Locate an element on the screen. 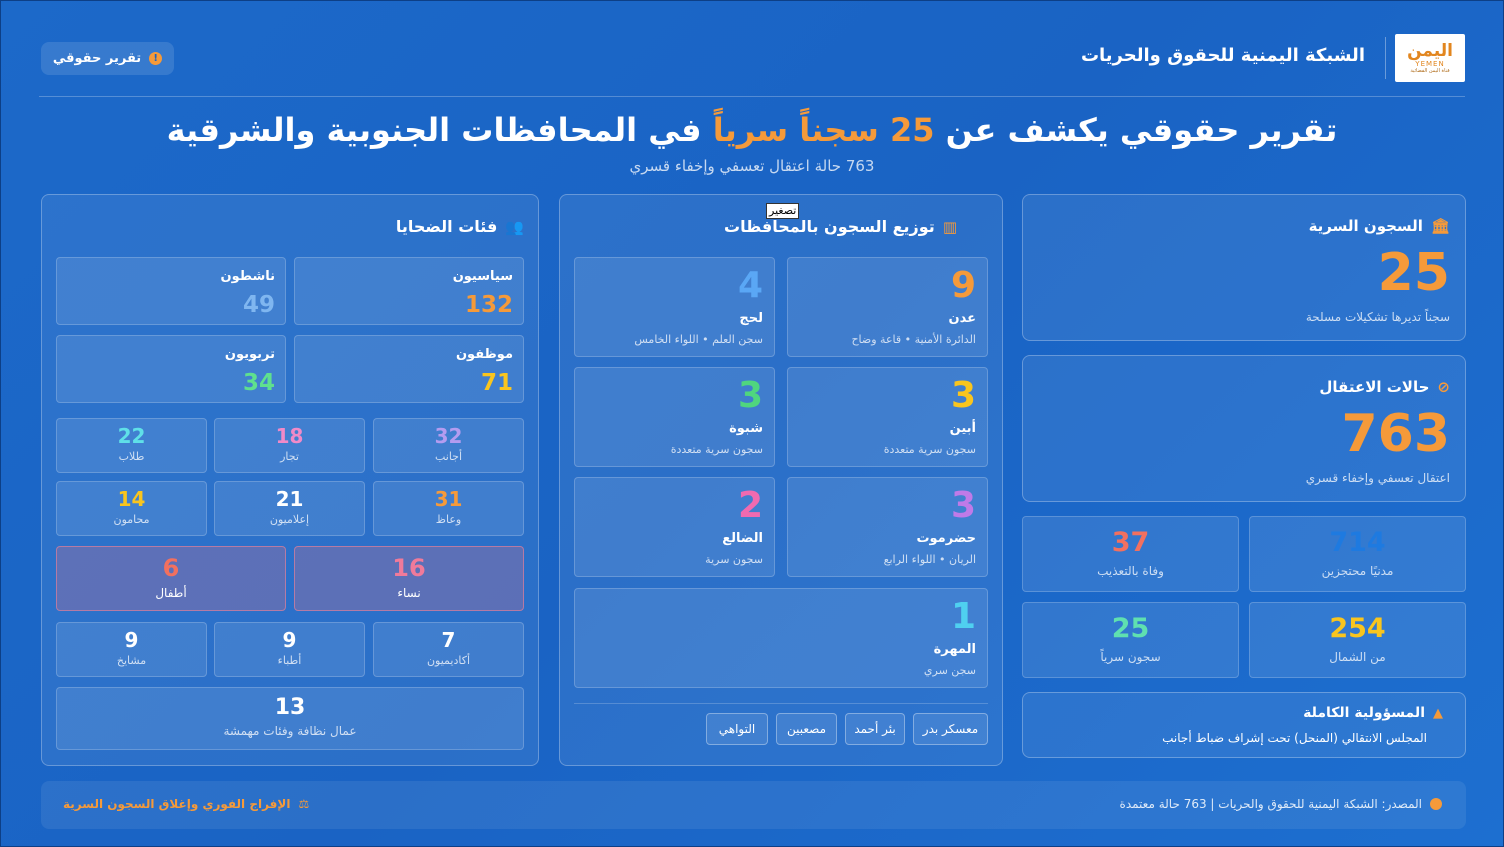  info-icon is located at coordinates (1436, 804).